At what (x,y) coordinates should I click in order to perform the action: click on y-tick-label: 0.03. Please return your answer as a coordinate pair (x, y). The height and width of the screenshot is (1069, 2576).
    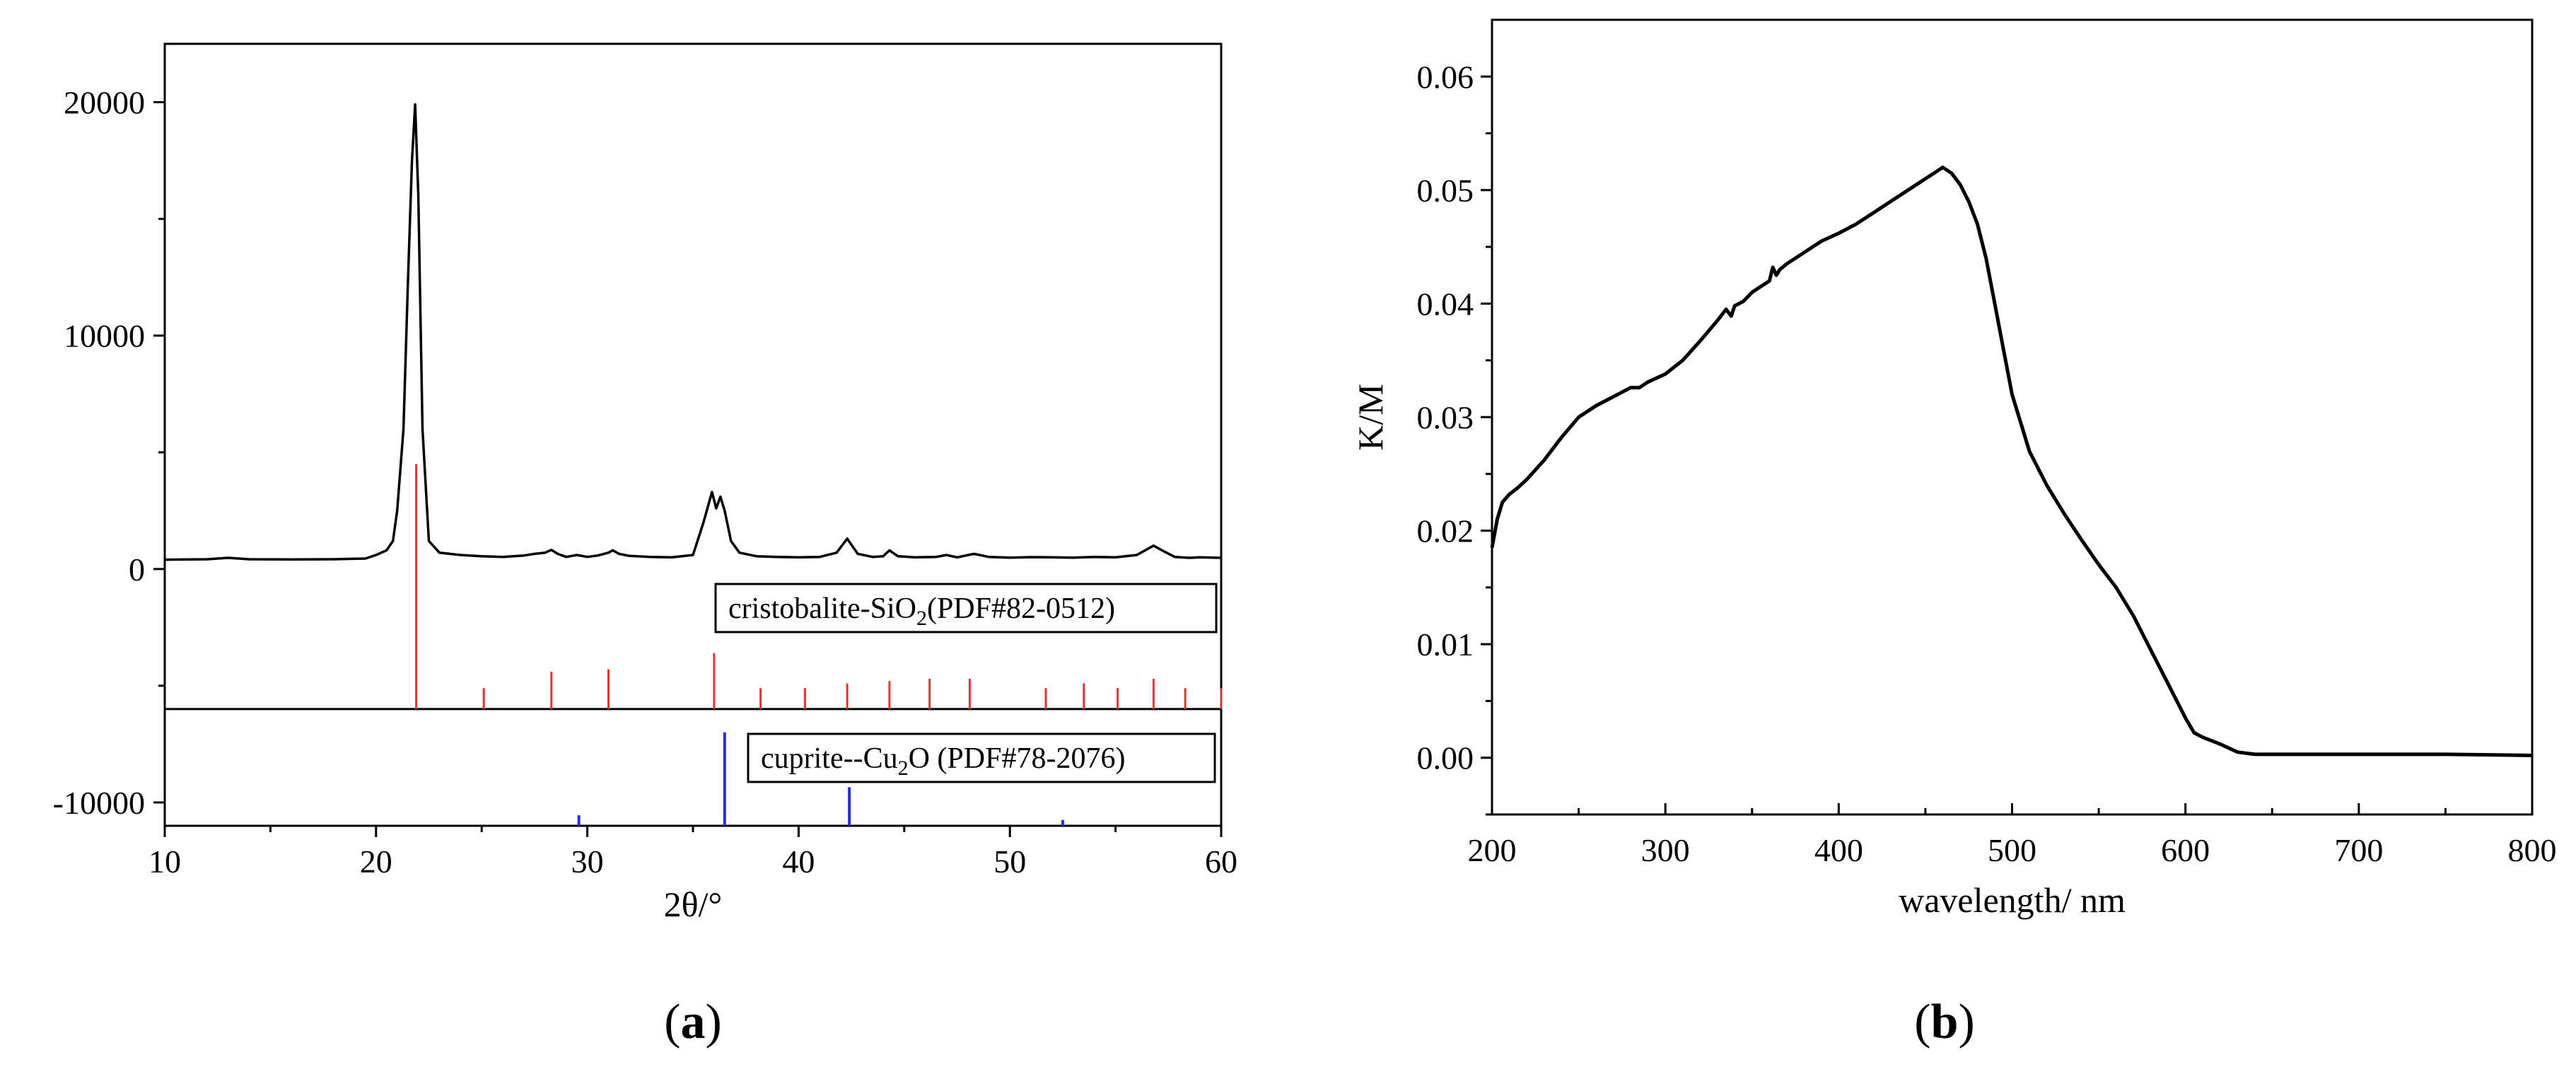
    Looking at the image, I should click on (1445, 417).